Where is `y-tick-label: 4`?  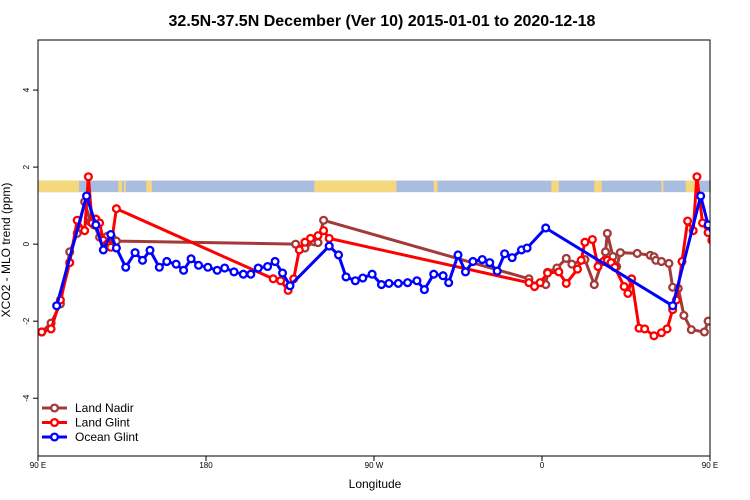 y-tick-label: 4 is located at coordinates (26, 89).